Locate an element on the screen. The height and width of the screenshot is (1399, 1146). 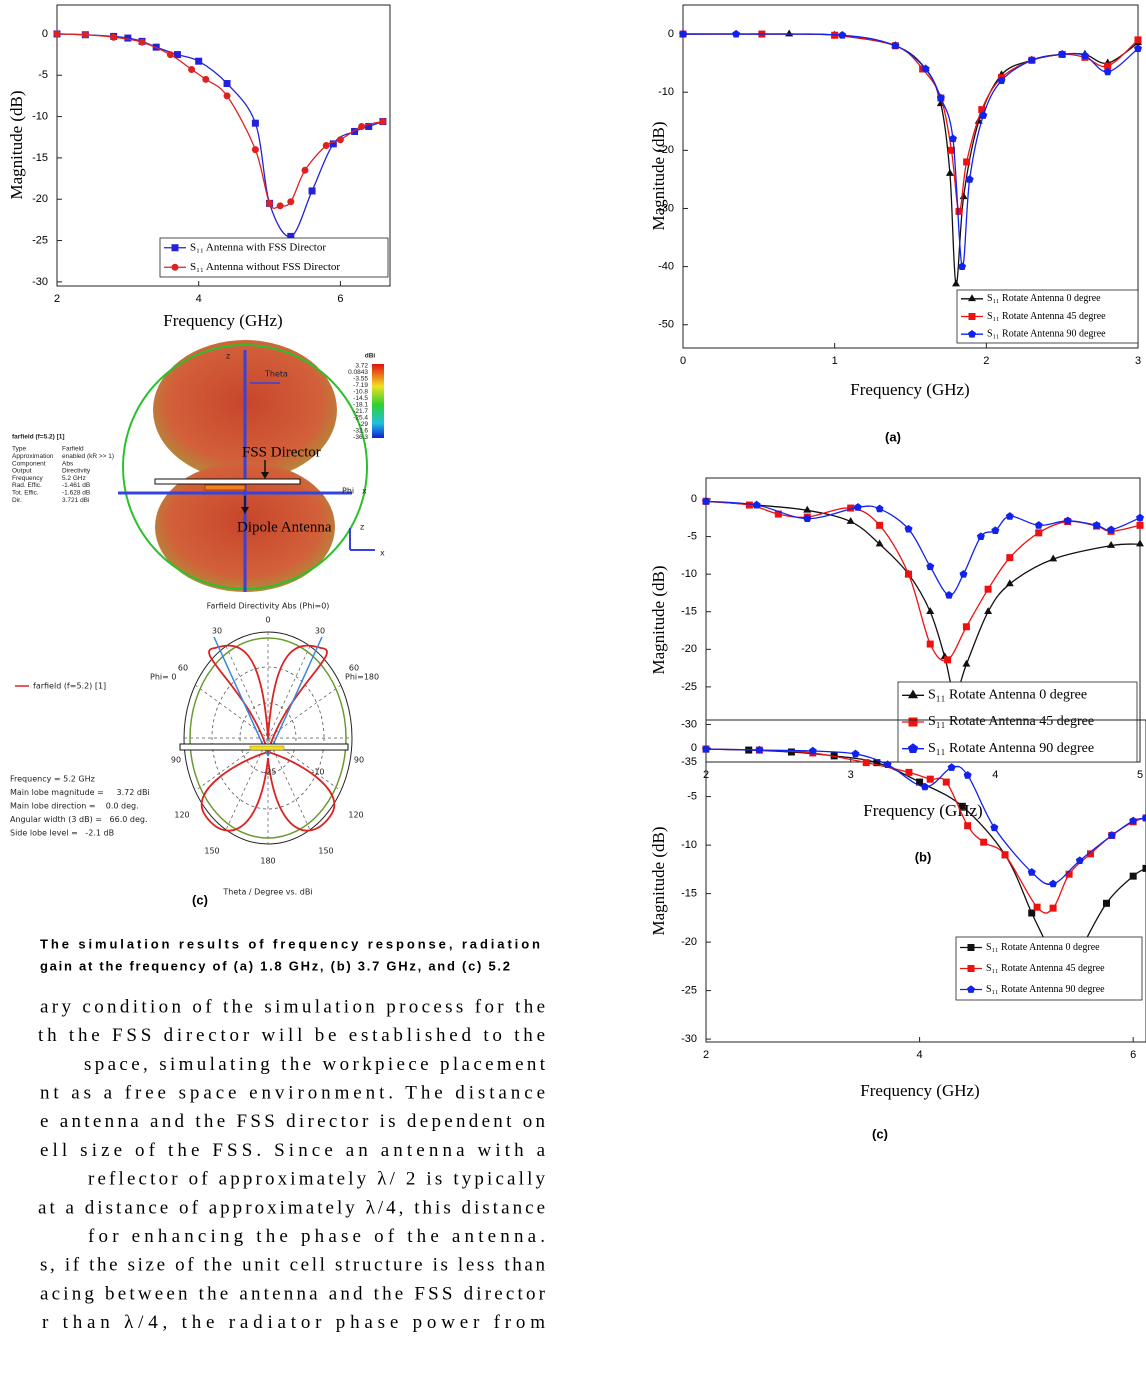
legend-label: S₁₁ Rotate Antenna 45 degree is located at coordinates (1011, 721).